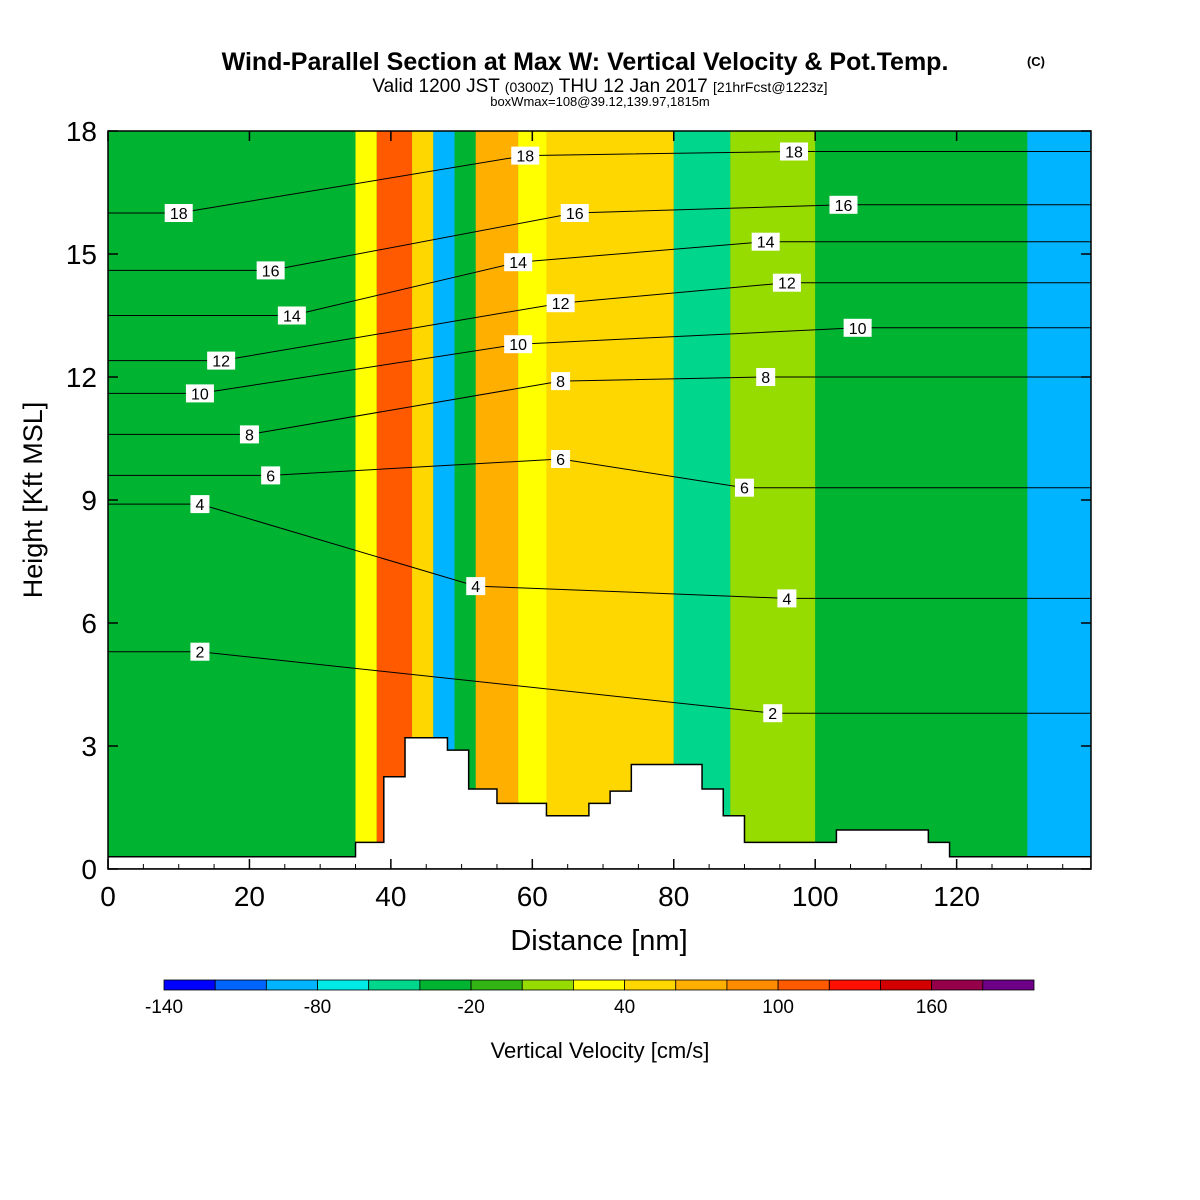 This screenshot has width=1200, height=1200. I want to click on y-tick-label: 18, so click(81, 131).